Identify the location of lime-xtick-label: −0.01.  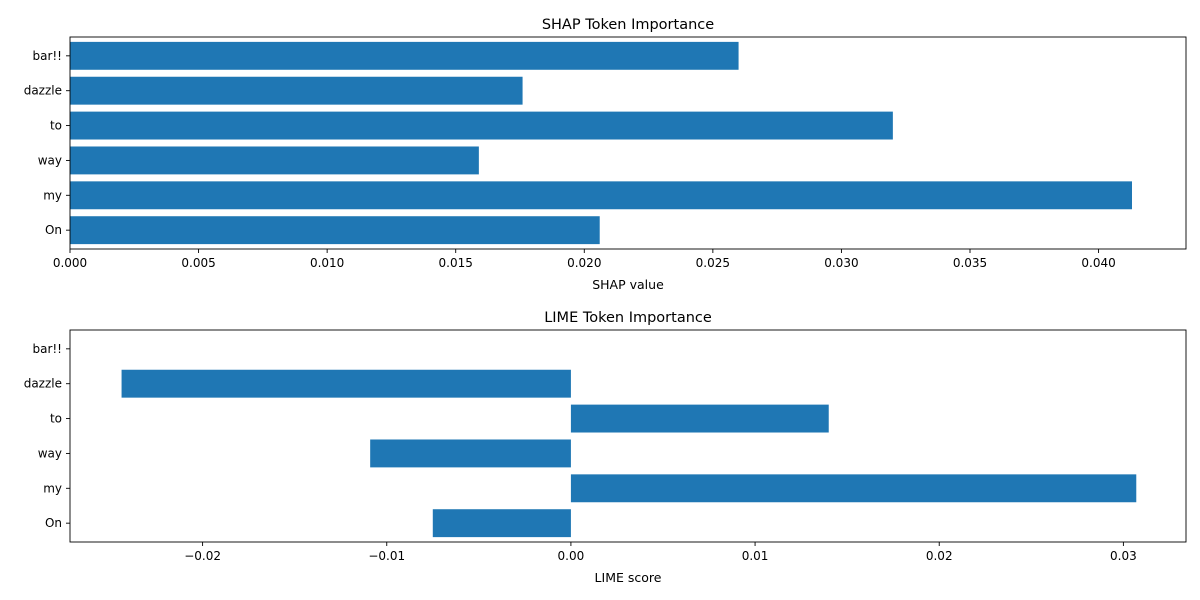
(386, 556).